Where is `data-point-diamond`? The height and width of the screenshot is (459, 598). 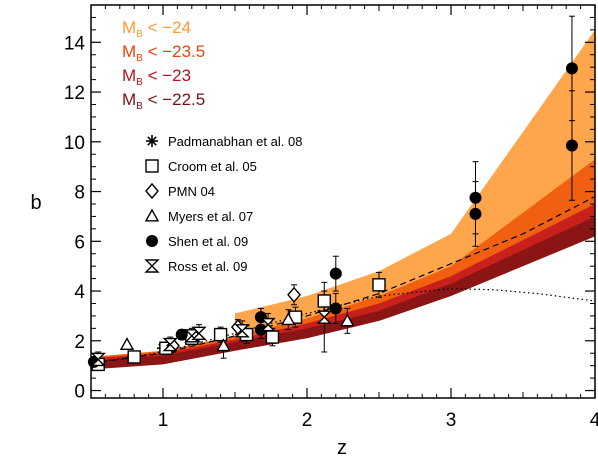
data-point-diamond is located at coordinates (294, 294).